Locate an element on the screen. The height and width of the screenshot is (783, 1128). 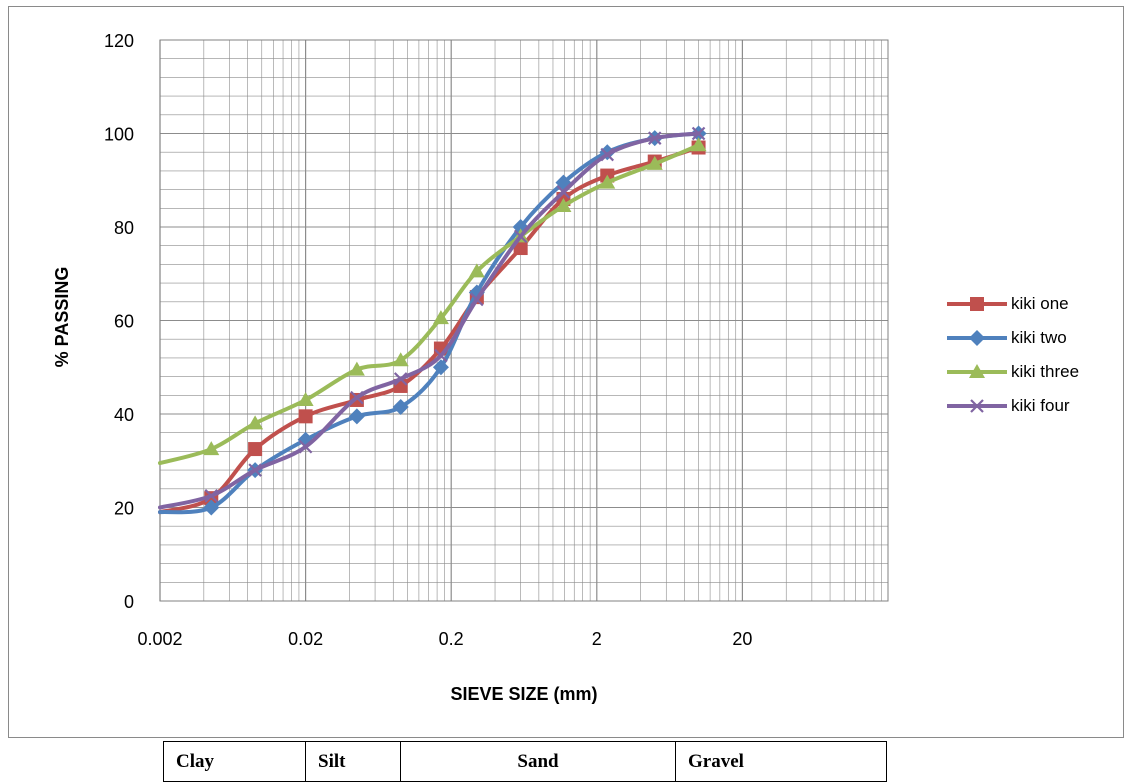
x-tick-label: 0.2 is located at coordinates (451, 639).